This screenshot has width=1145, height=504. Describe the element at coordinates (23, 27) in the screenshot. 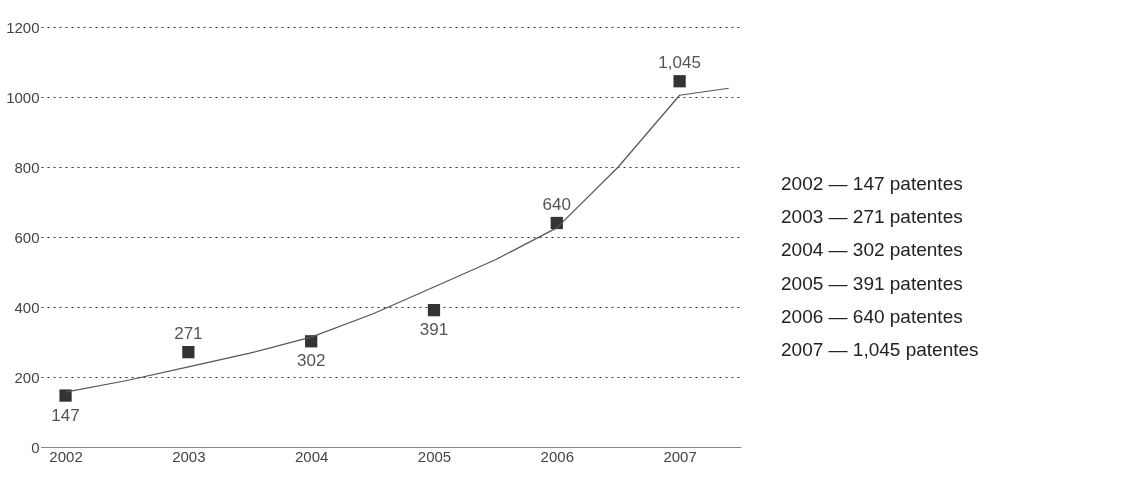

I see `y-tick-label: 1200` at that location.